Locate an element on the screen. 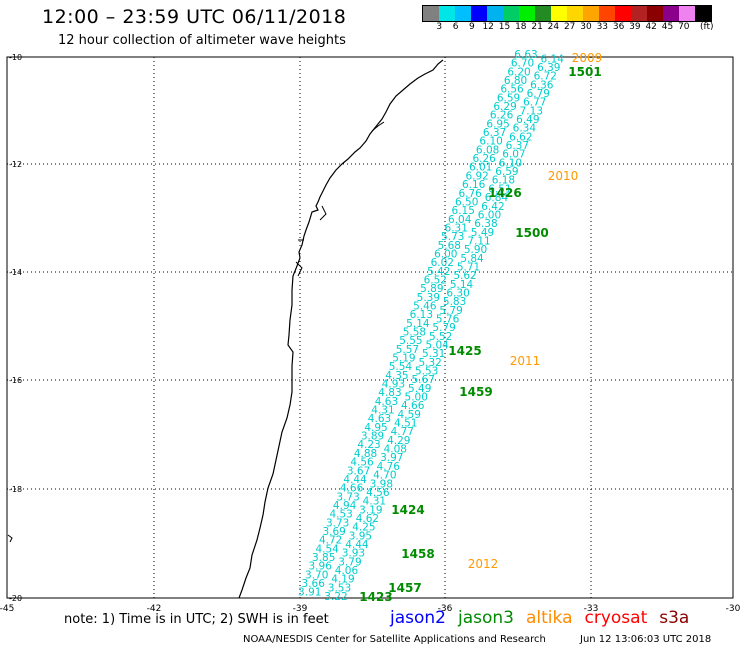 Image resolution: width=740 pixels, height=650 pixels. wave-height-label: 6.77 is located at coordinates (534, 103).